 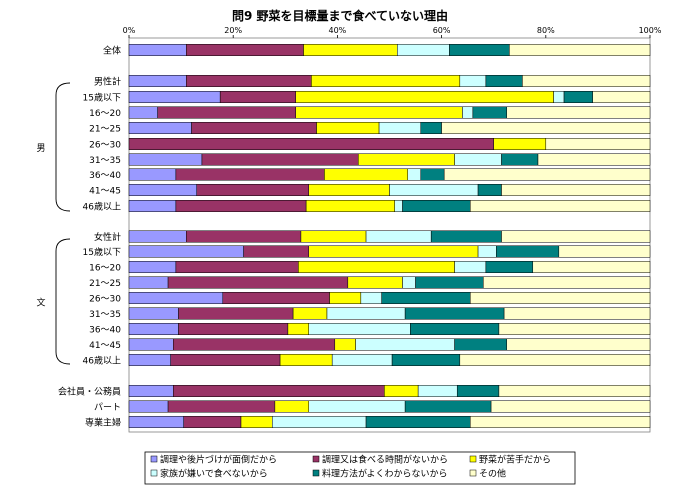 What do you see at coordinates (107, 82) in the screenshot?
I see `row-label: 男性計` at bounding box center [107, 82].